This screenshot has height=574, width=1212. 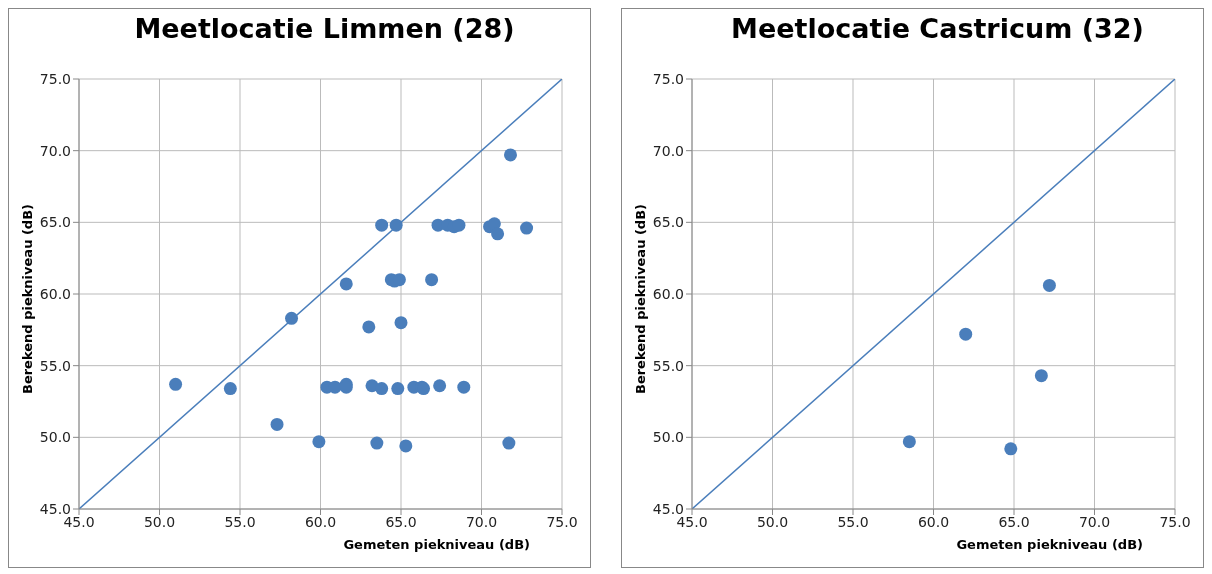 What do you see at coordinates (324, 28) in the screenshot?
I see `chart-title: Meetlocatie Limmen (28)` at bounding box center [324, 28].